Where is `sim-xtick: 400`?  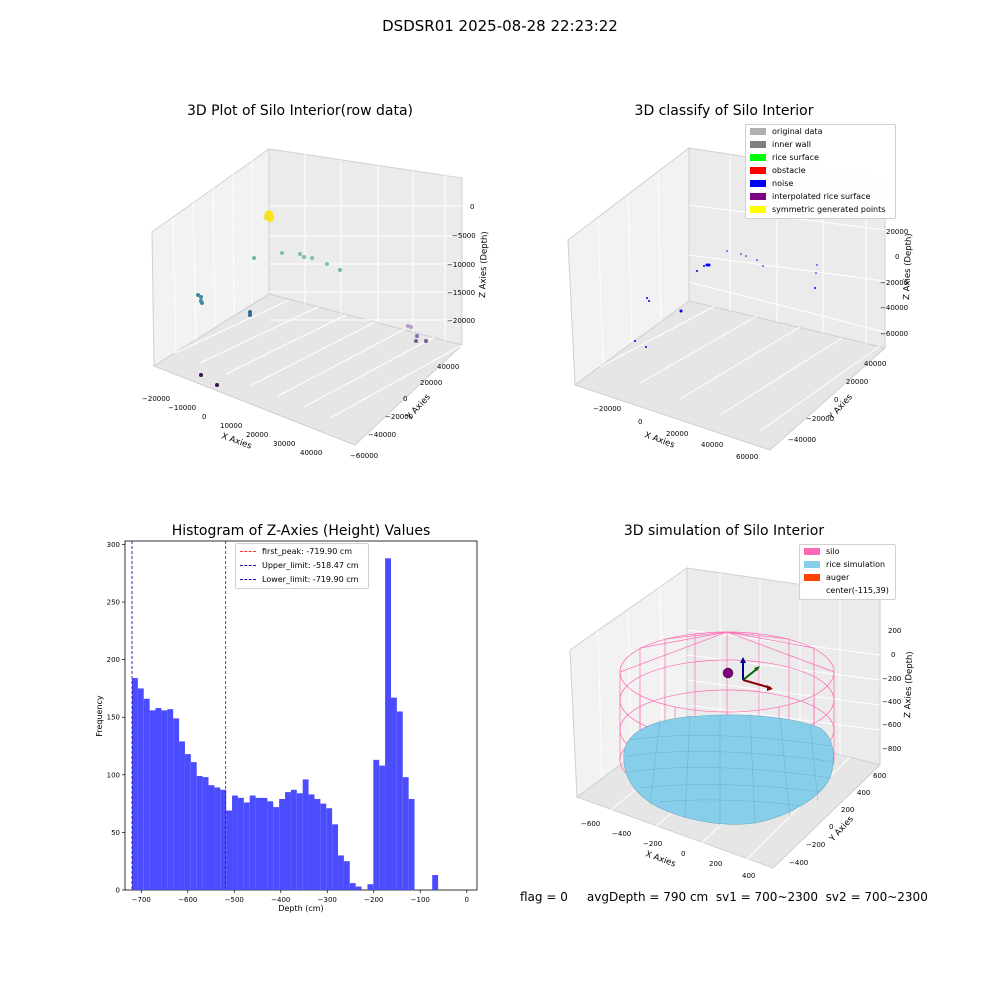 sim-xtick: 400 is located at coordinates (748, 876).